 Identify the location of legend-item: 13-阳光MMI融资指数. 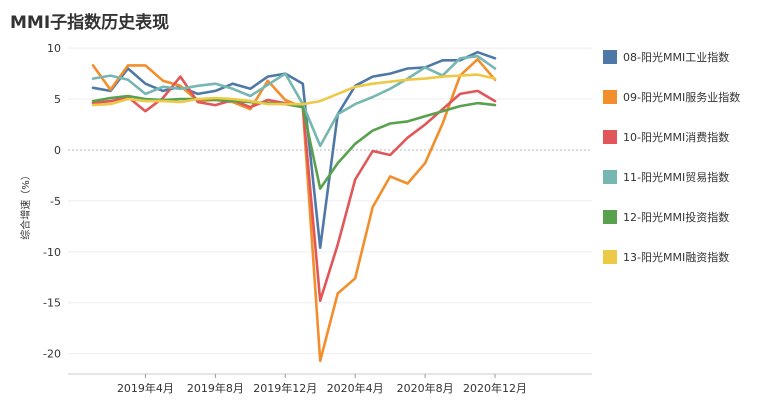
(666, 257).